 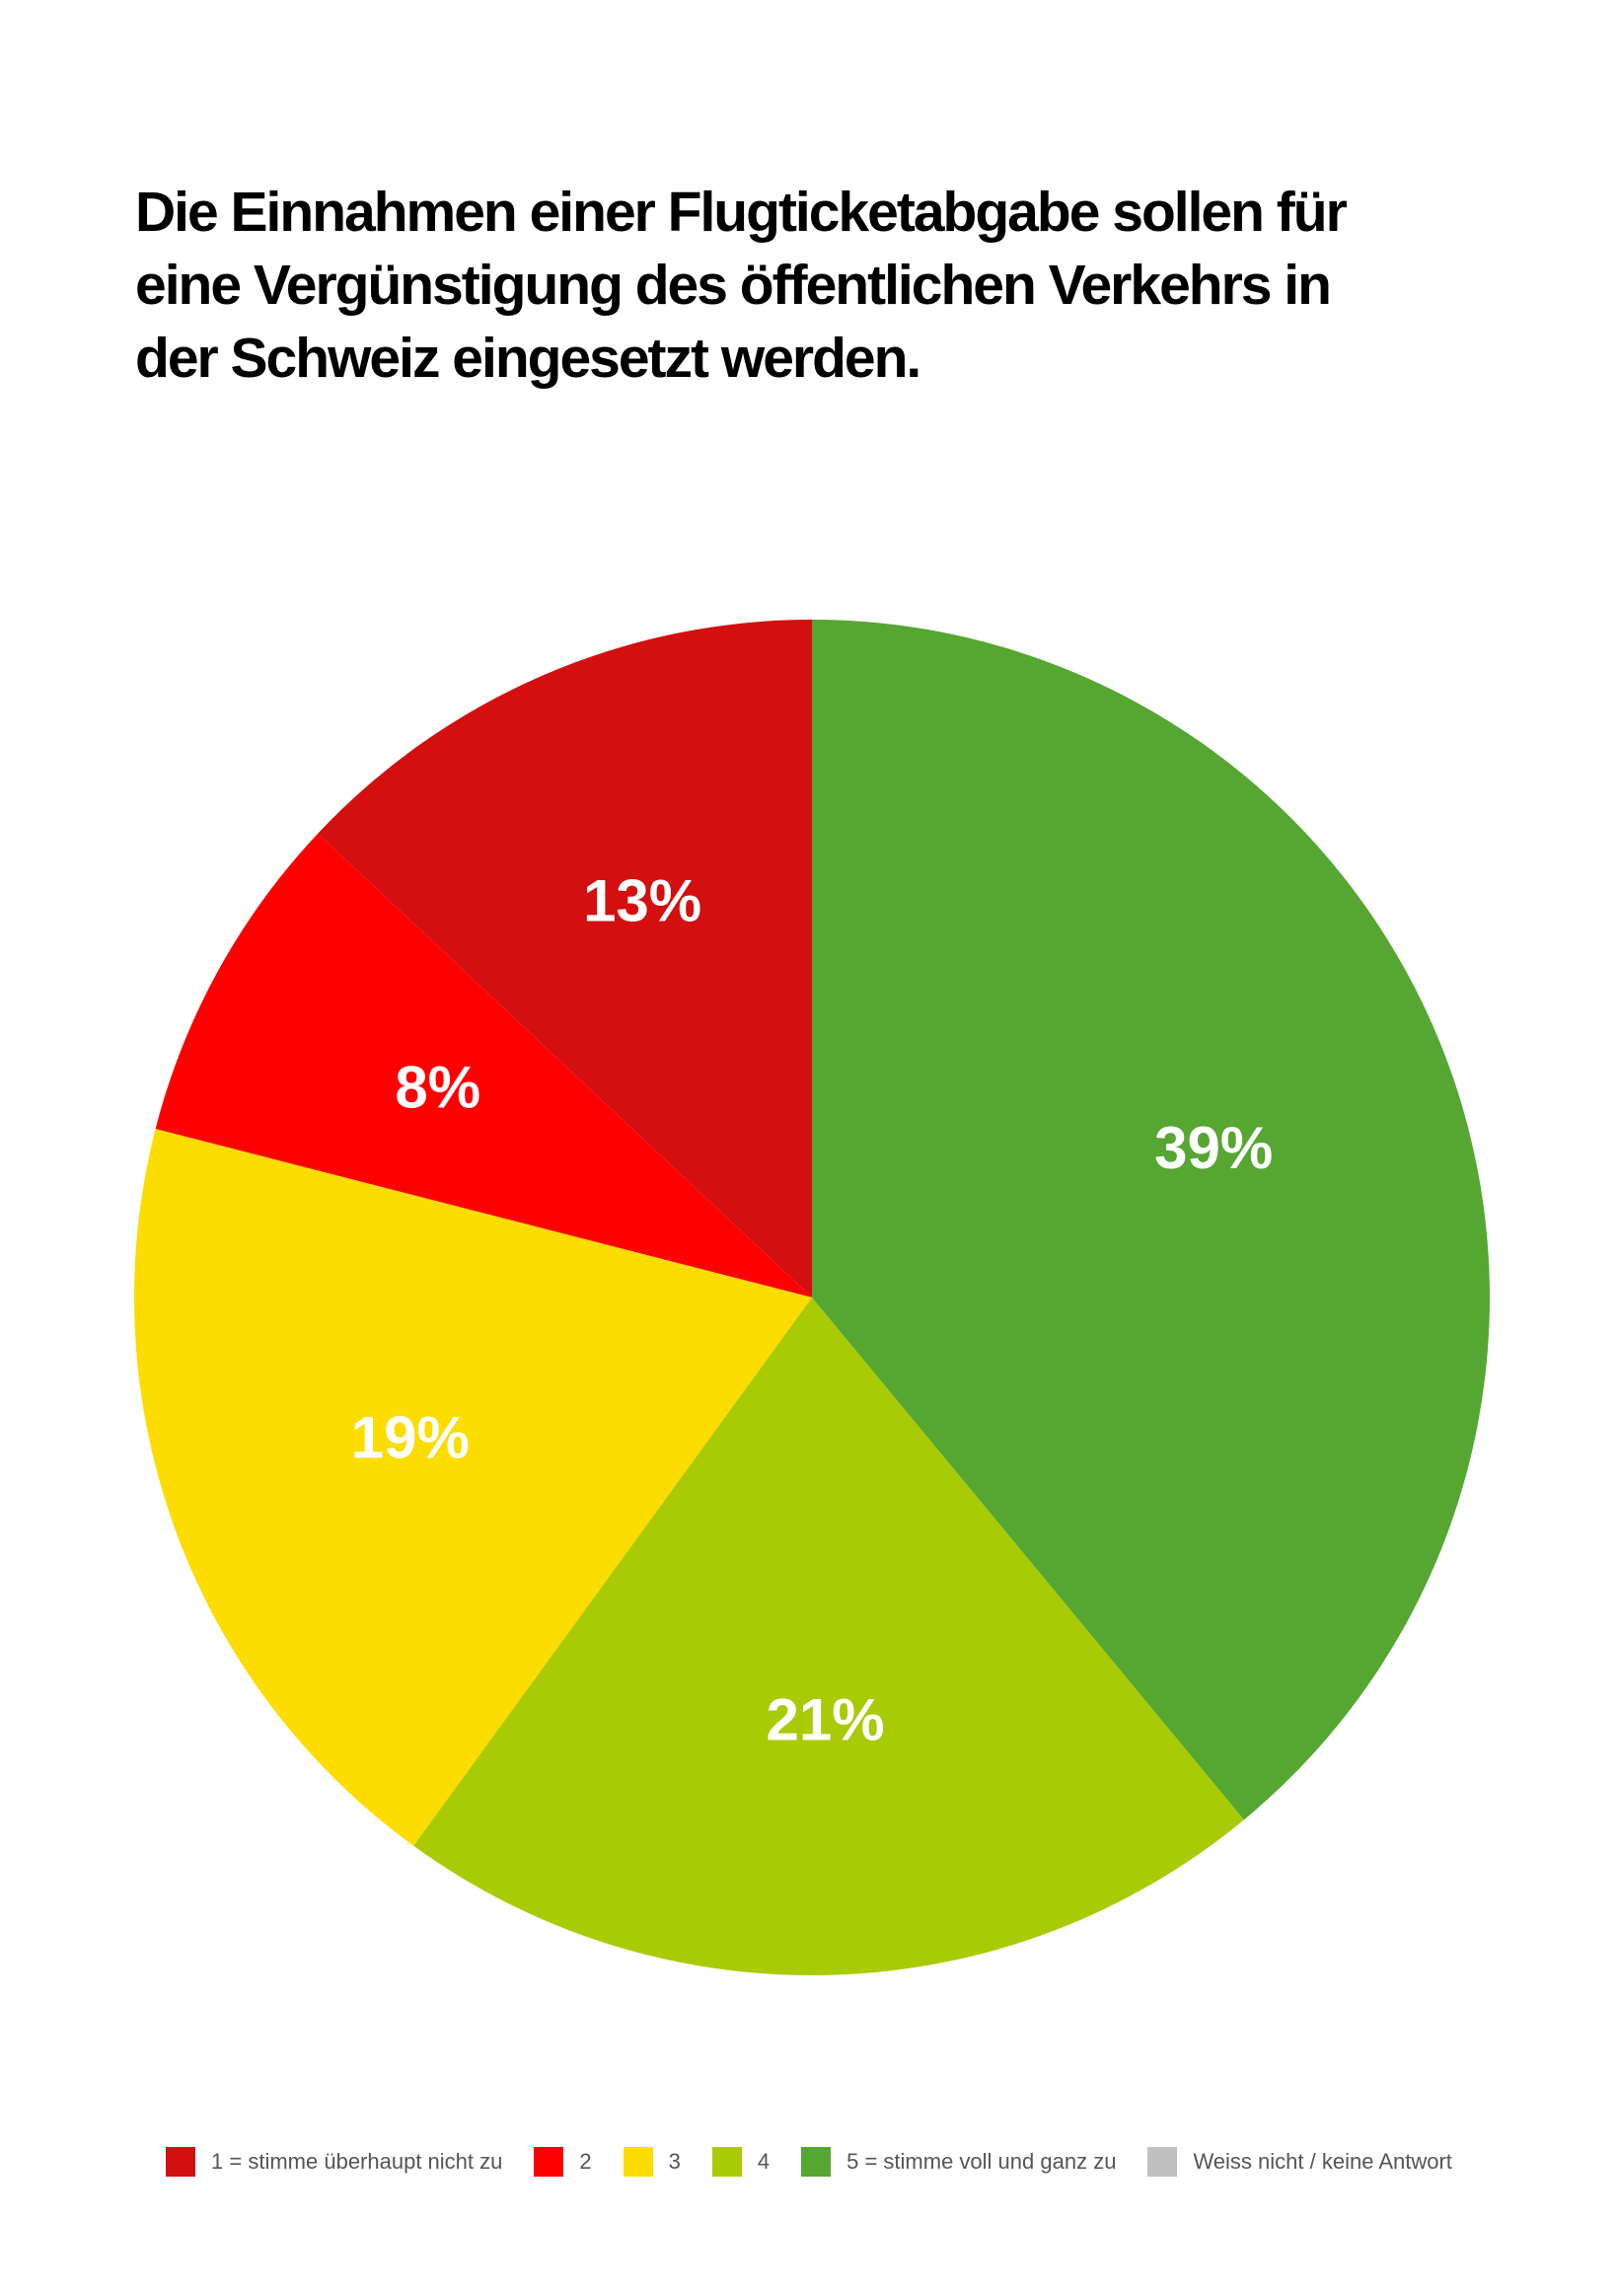 I want to click on legend-item: 1 = stimme überhaupt nicht zu, so click(x=334, y=2162).